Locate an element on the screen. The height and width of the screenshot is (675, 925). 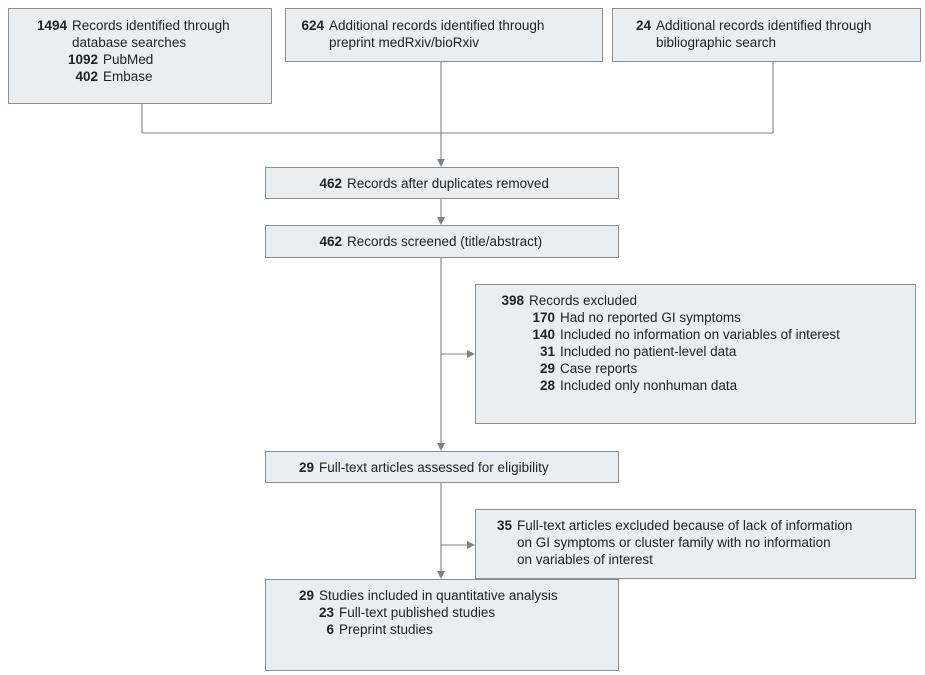
records-screened-box: 462 Records screened (title/abstract) is located at coordinates (442, 241).